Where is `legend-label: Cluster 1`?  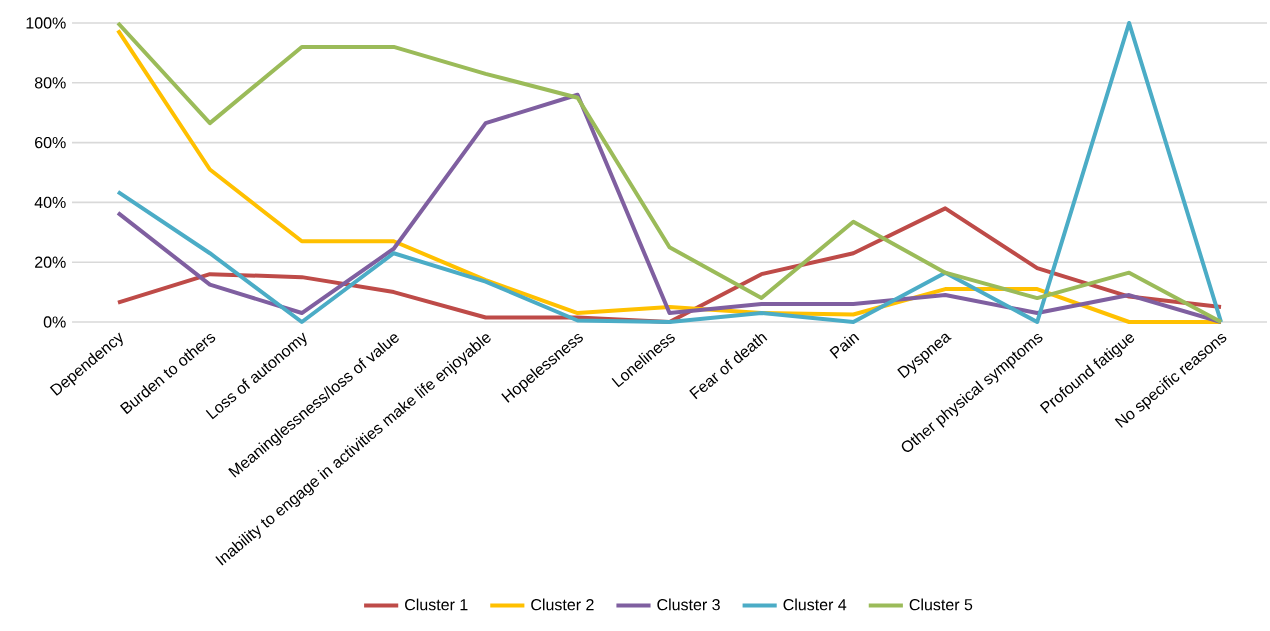
legend-label: Cluster 1 is located at coordinates (436, 604).